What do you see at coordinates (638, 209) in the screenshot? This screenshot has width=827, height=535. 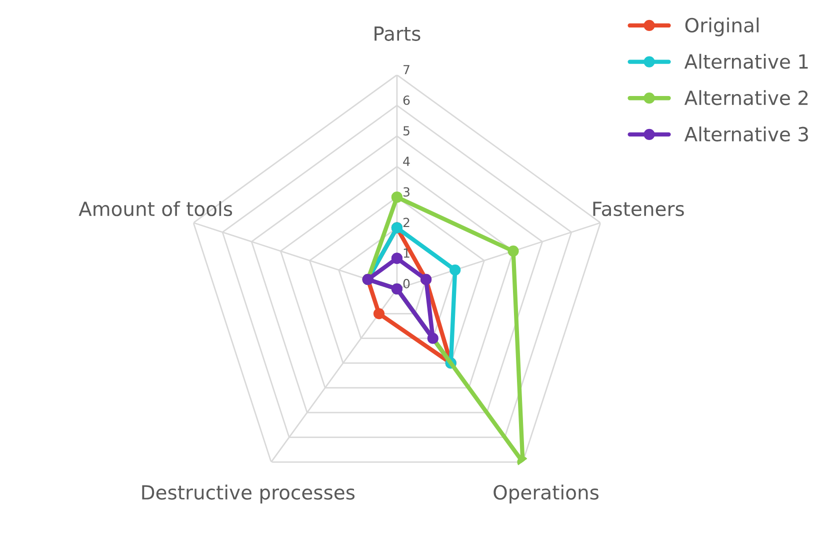 I see `spoke-label: Fasteners` at bounding box center [638, 209].